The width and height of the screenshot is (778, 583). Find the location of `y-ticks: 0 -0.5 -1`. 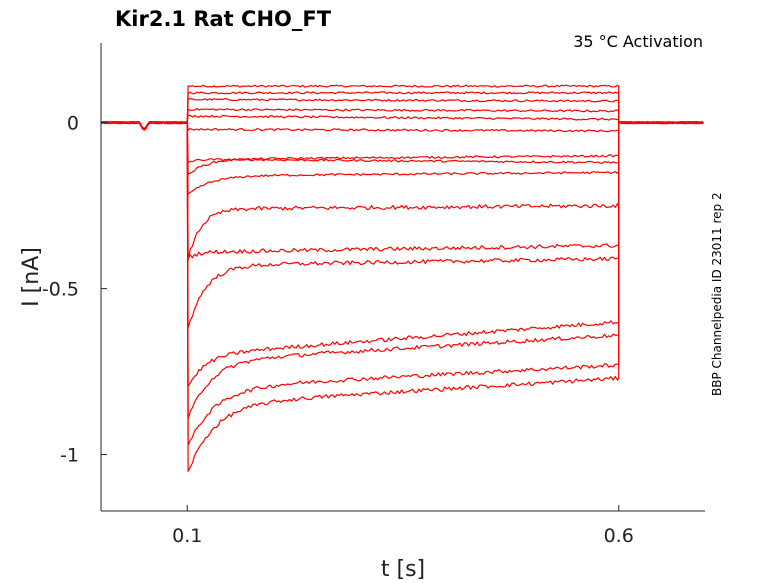

y-ticks: 0 -0.5 -1 is located at coordinates (74, 290).